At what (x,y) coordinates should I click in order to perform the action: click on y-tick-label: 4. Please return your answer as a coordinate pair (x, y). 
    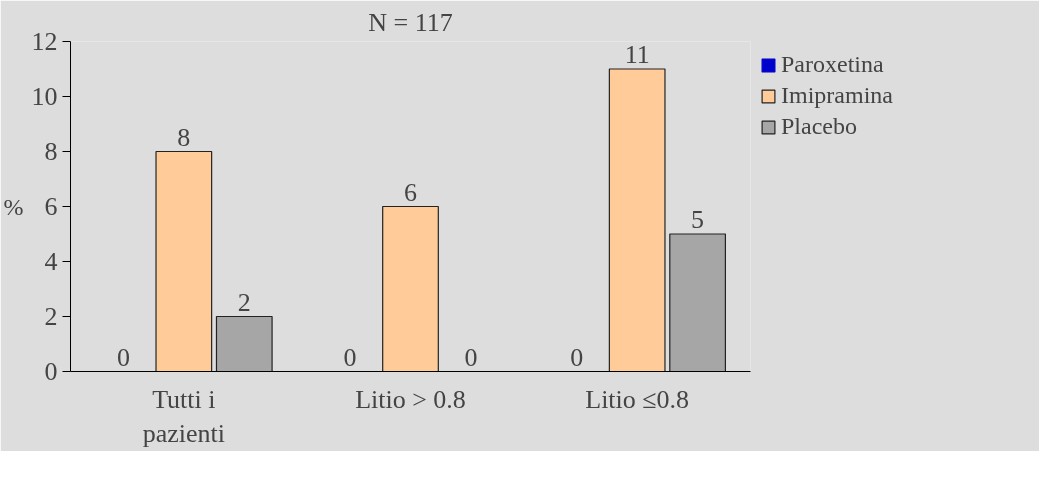
    Looking at the image, I should click on (51, 261).